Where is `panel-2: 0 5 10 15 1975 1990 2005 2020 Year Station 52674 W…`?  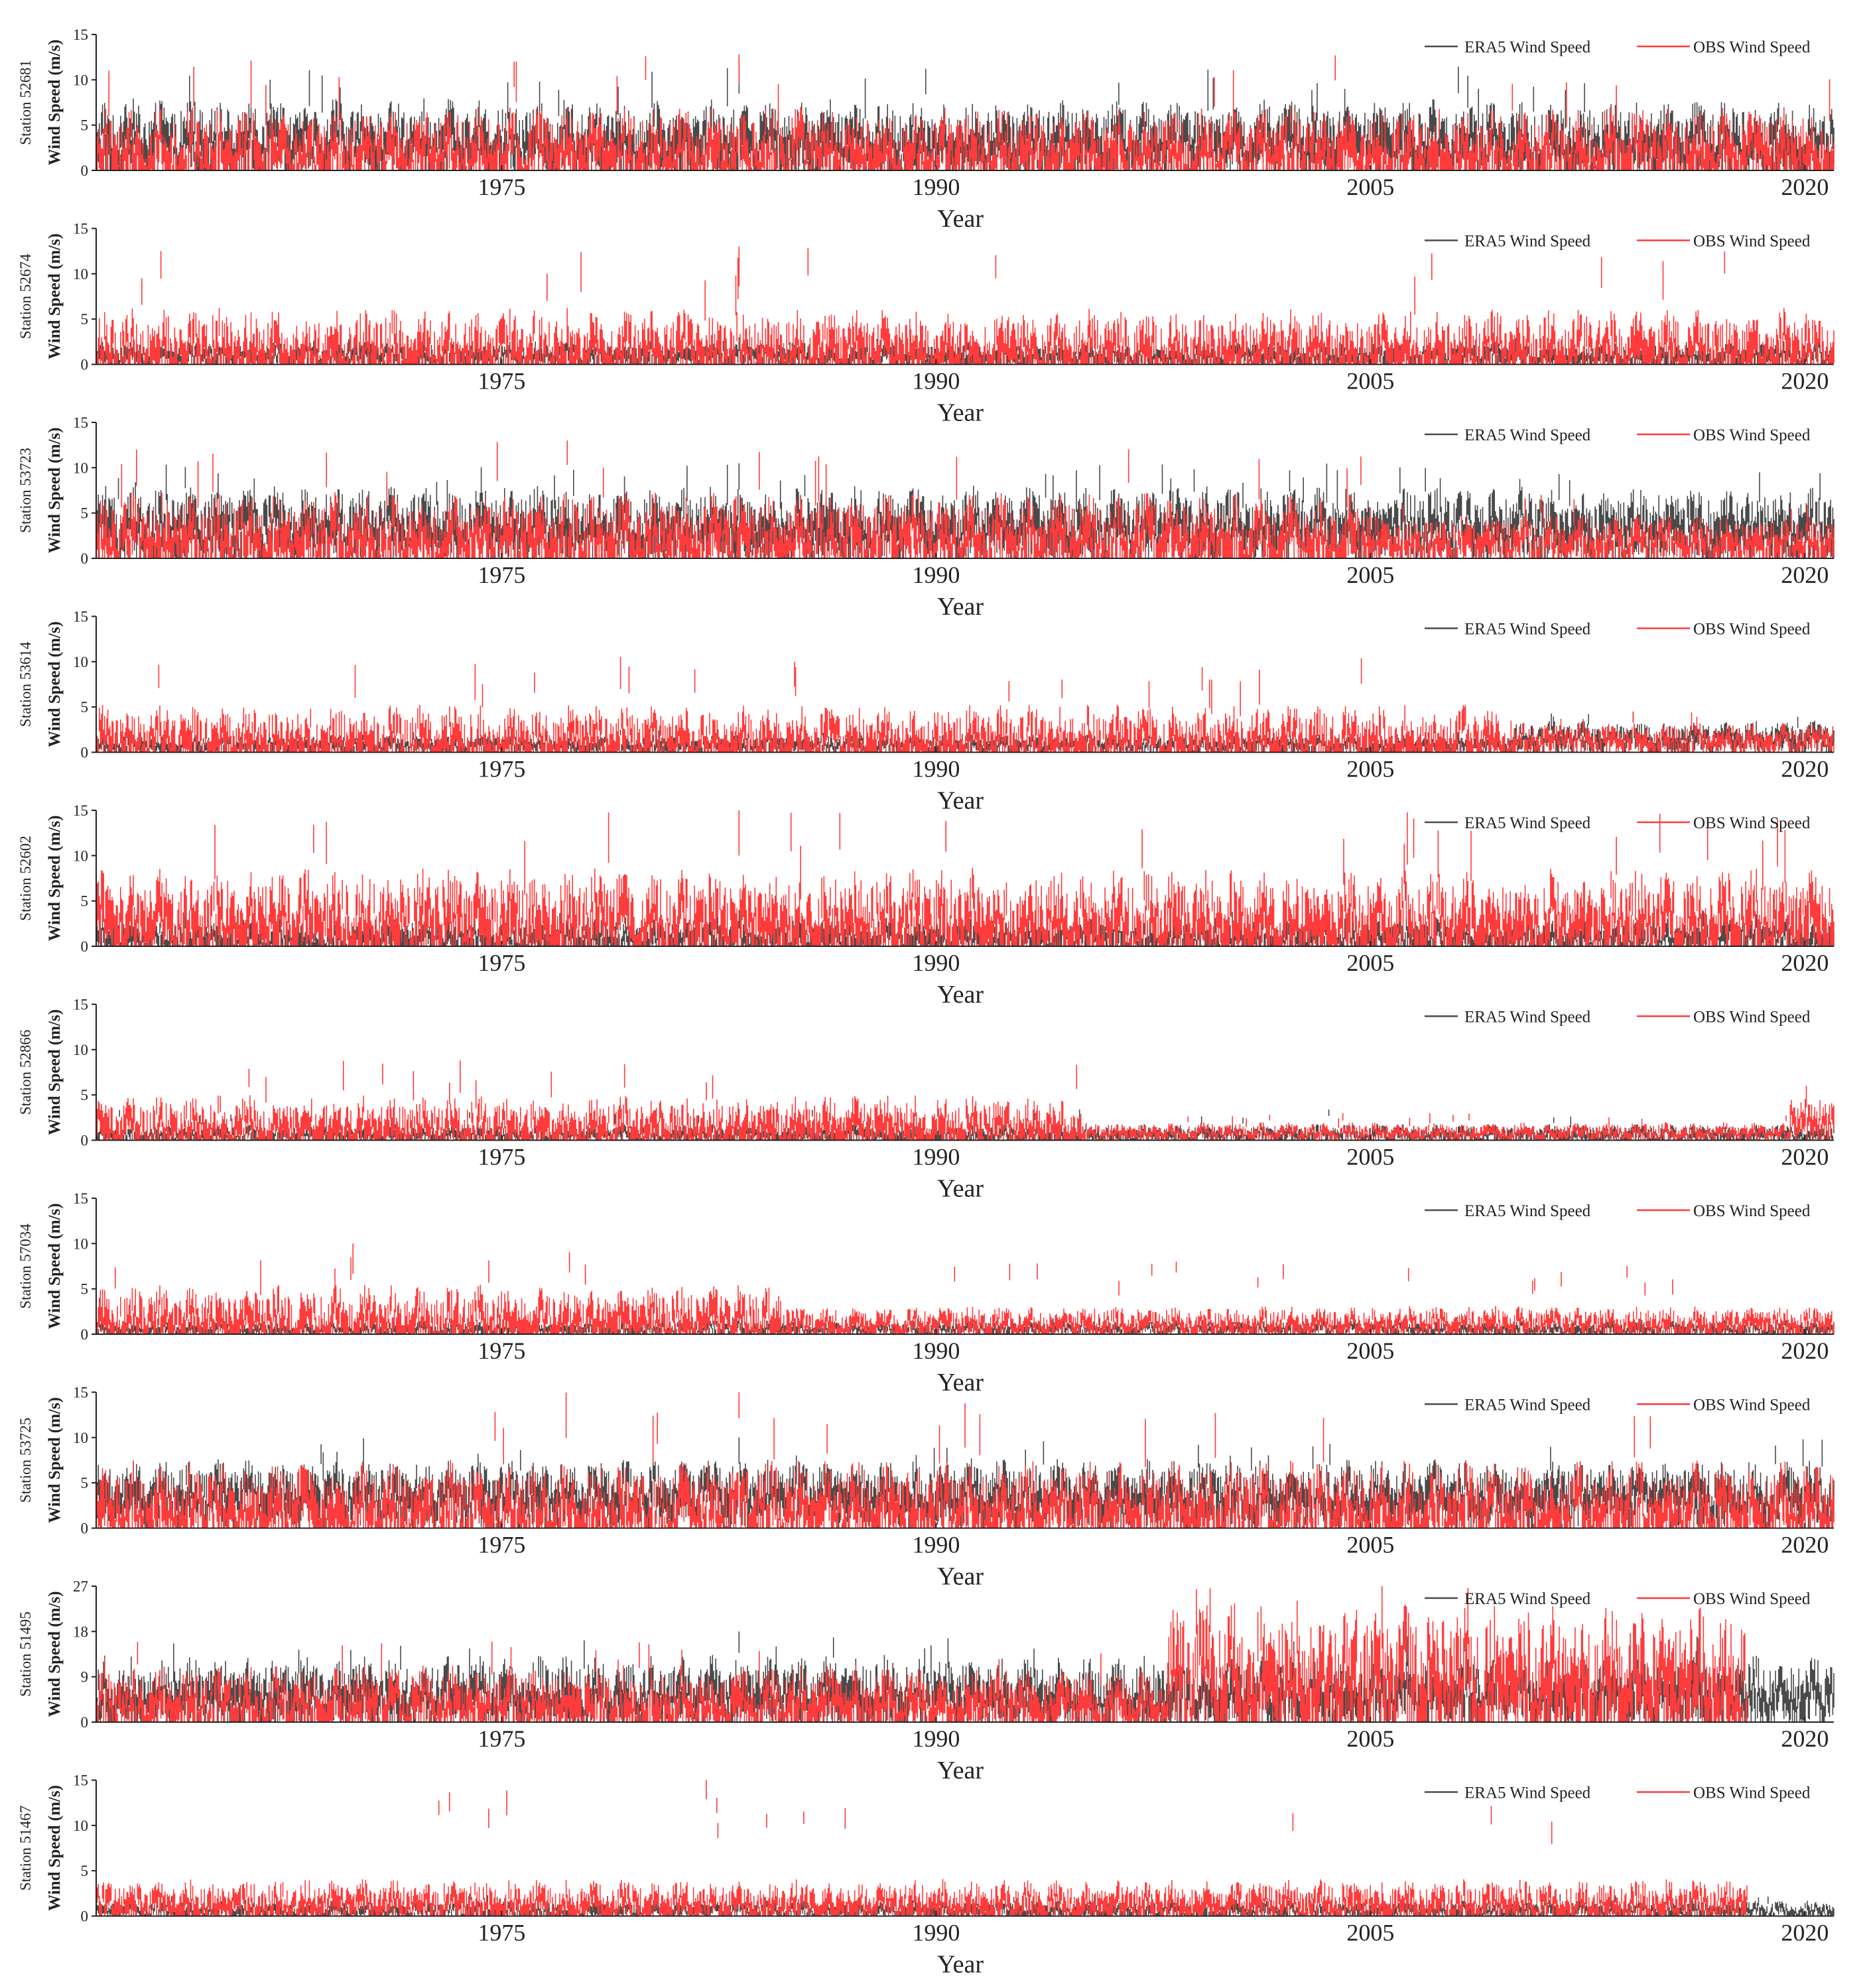
panel-2: 0 5 10 15 1975 1990 2005 2020 Year Station 52674 W… is located at coordinates (925, 324).